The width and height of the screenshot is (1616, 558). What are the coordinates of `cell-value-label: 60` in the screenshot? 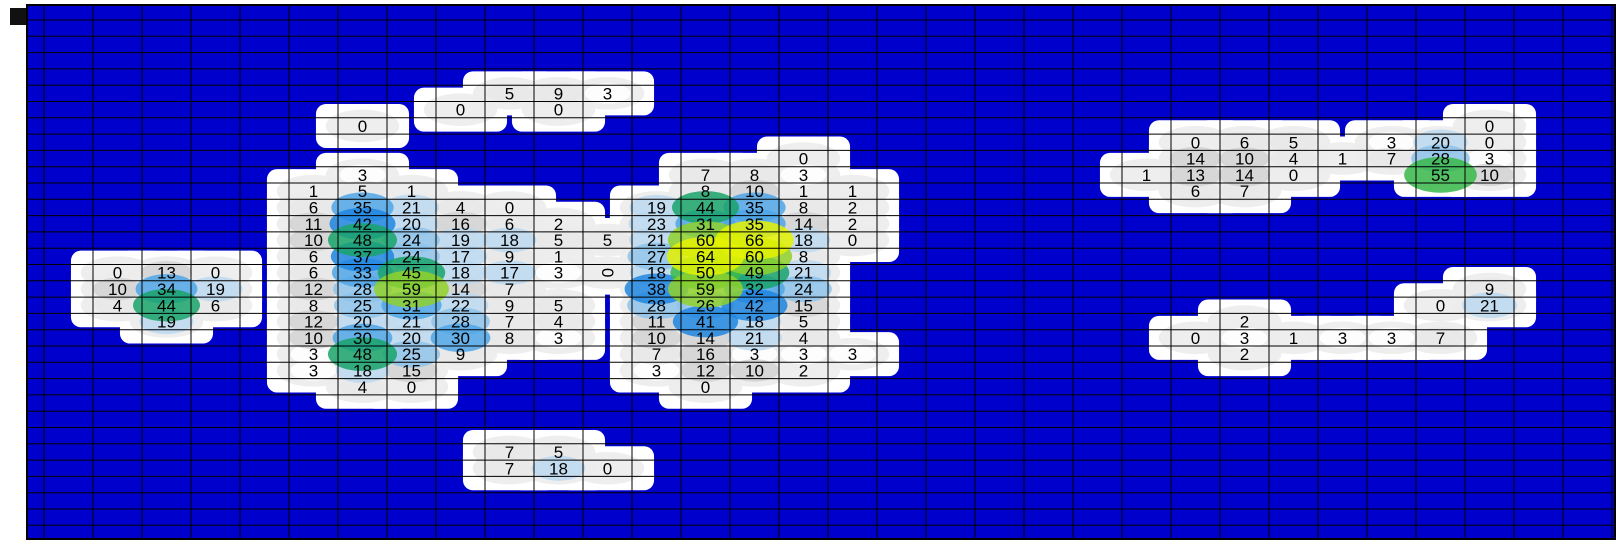 It's located at (754, 256).